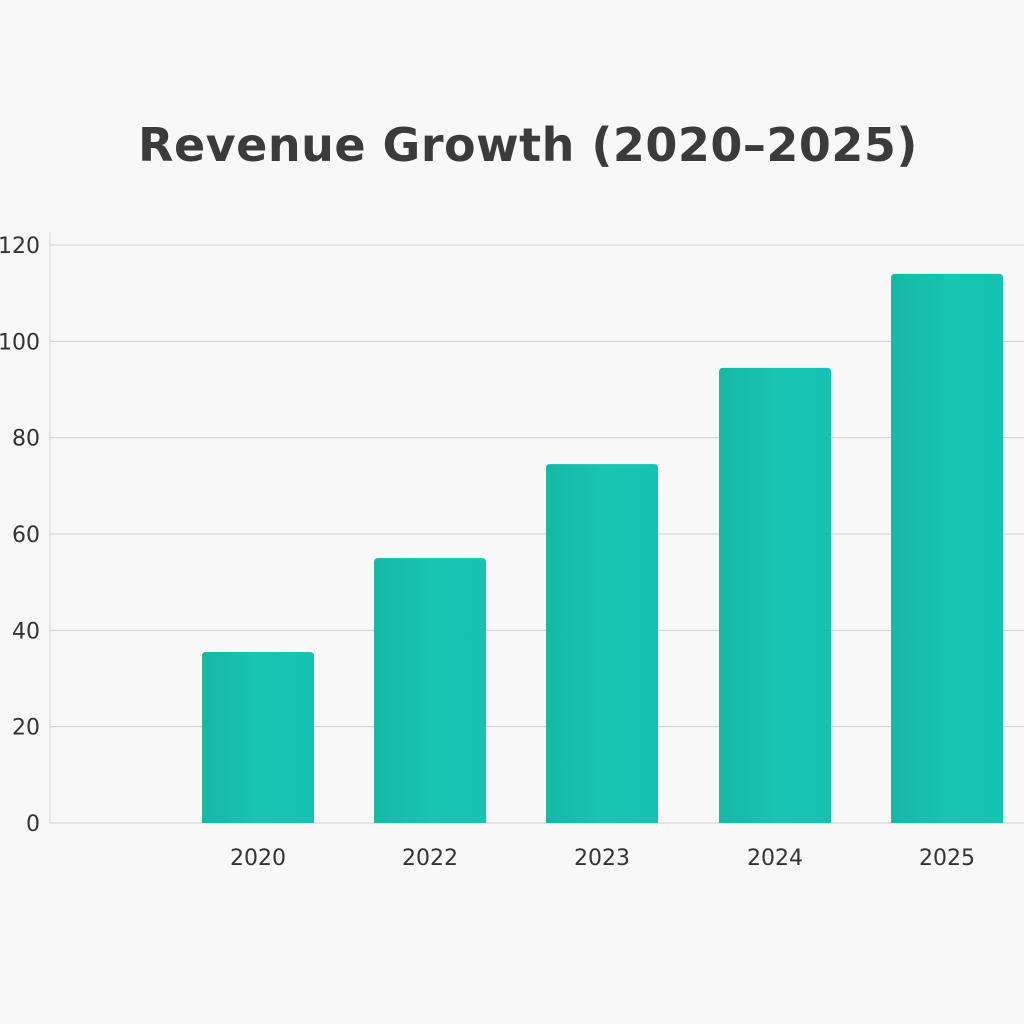 The width and height of the screenshot is (1024, 1024). Describe the element at coordinates (602, 858) in the screenshot. I see `x-tick-label: 2023` at that location.